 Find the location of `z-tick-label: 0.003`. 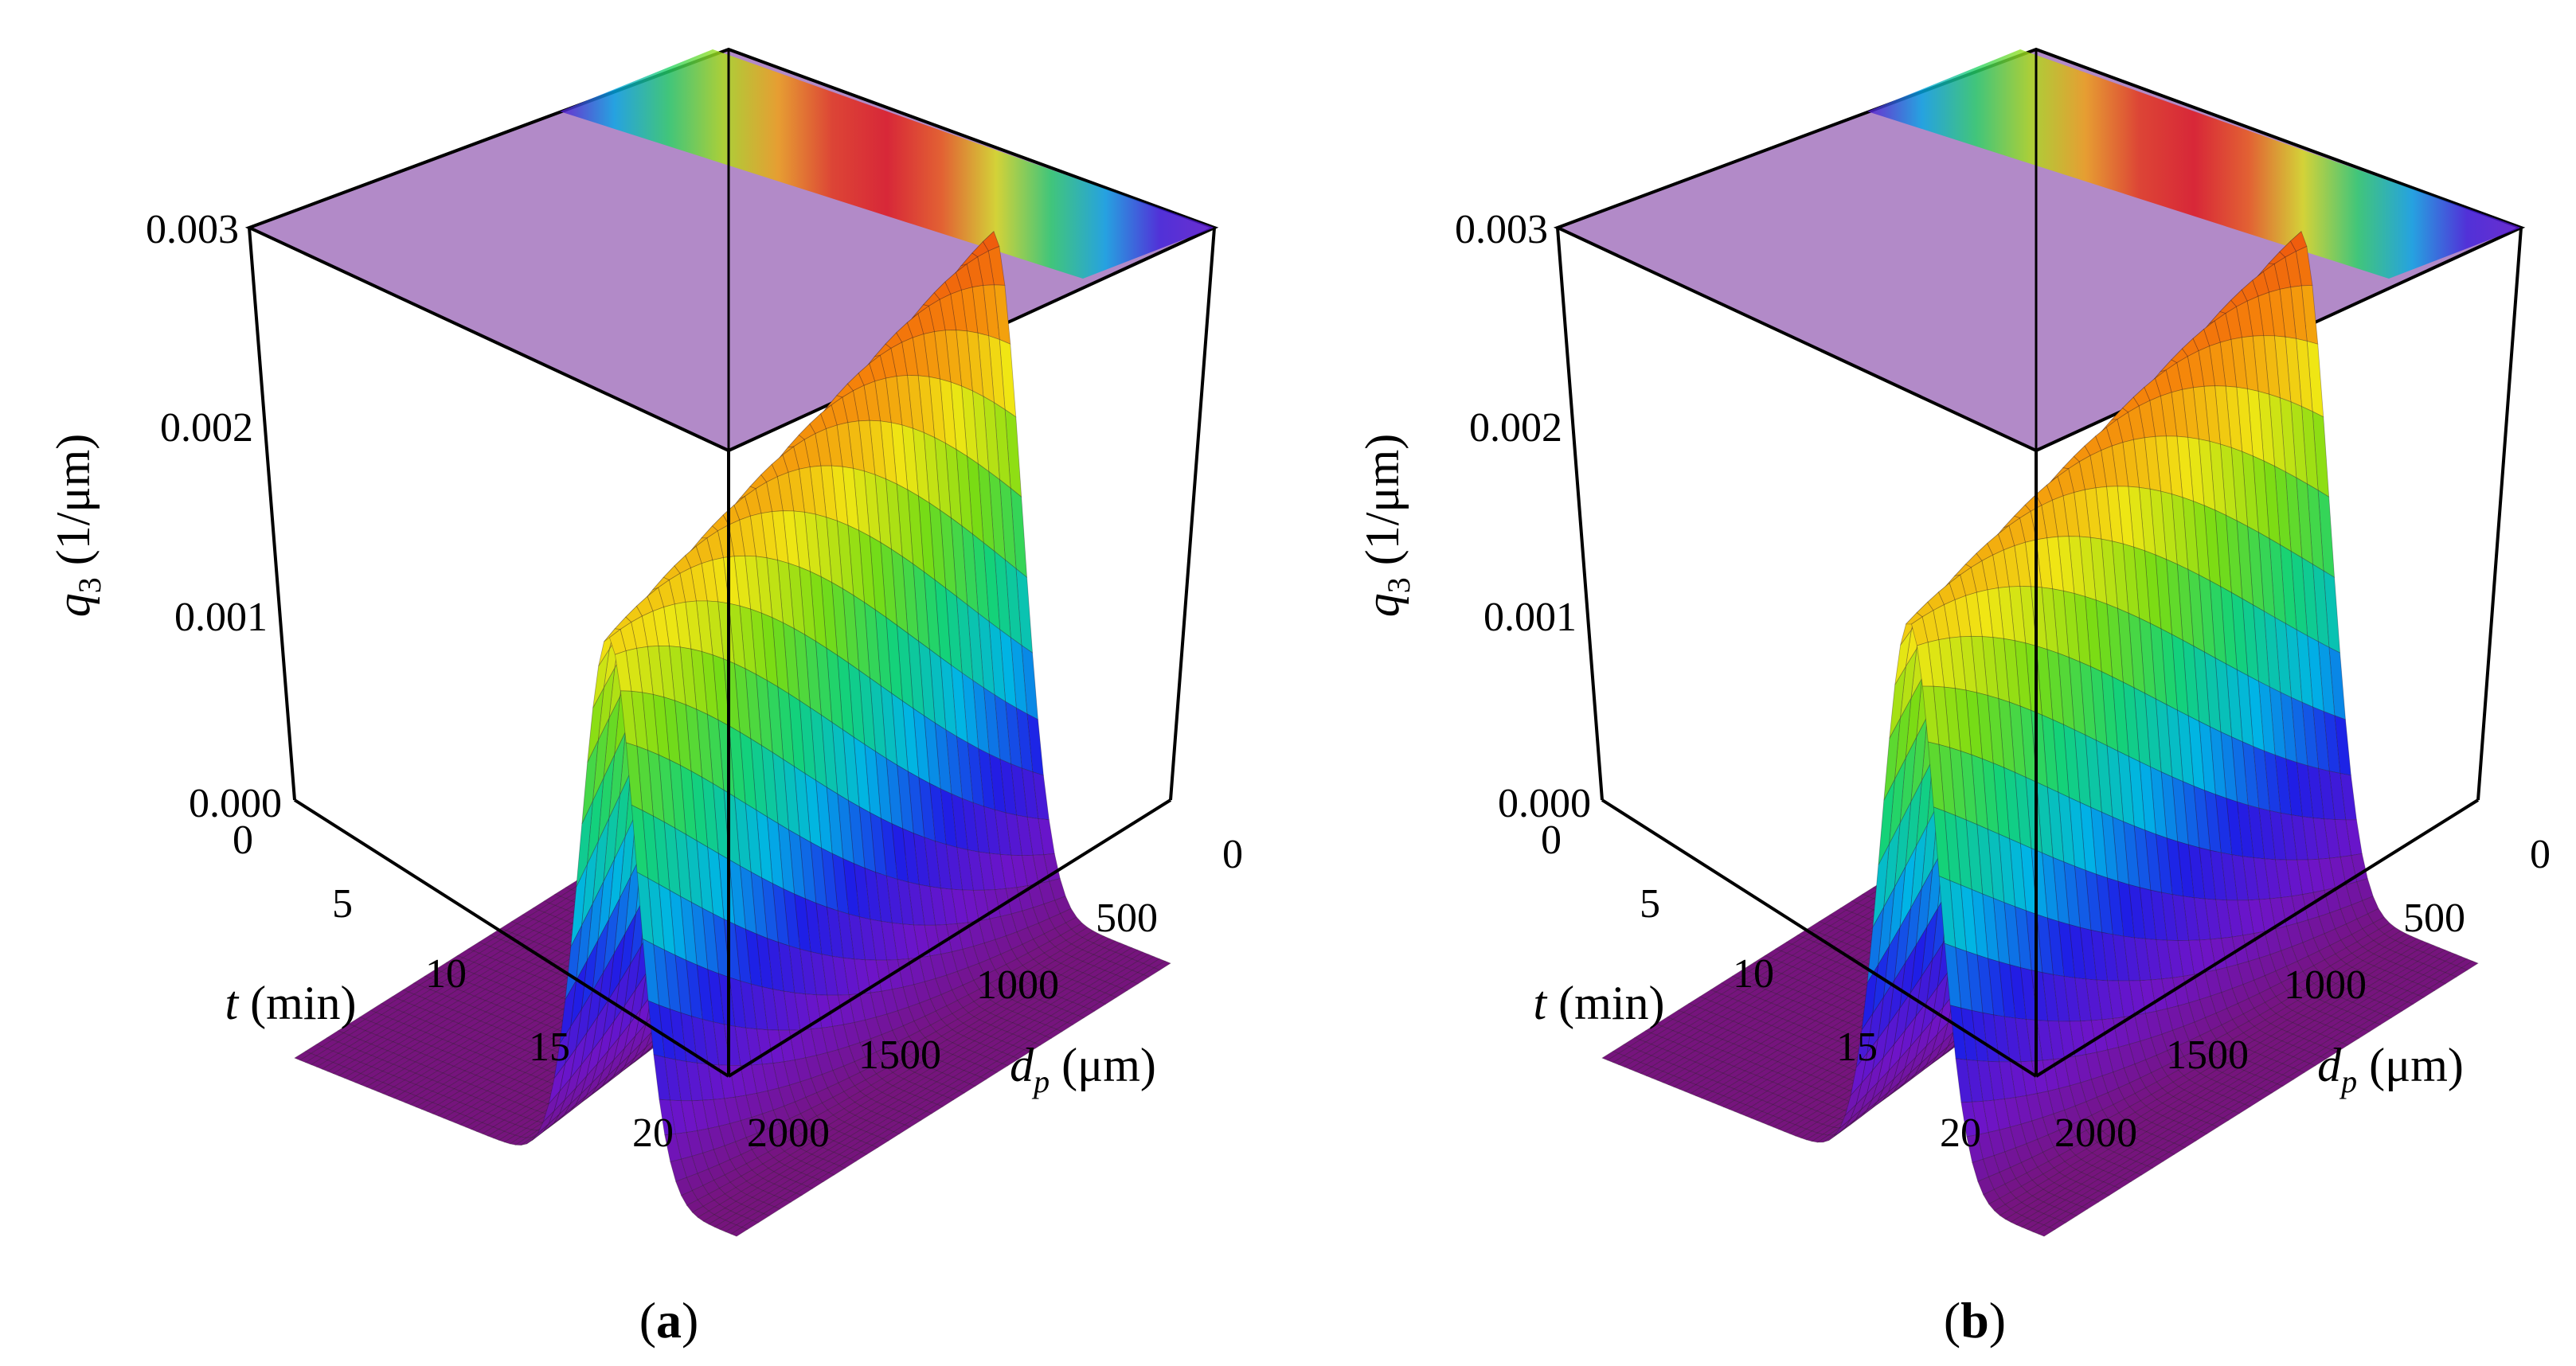

z-tick-label: 0.003 is located at coordinates (192, 230).